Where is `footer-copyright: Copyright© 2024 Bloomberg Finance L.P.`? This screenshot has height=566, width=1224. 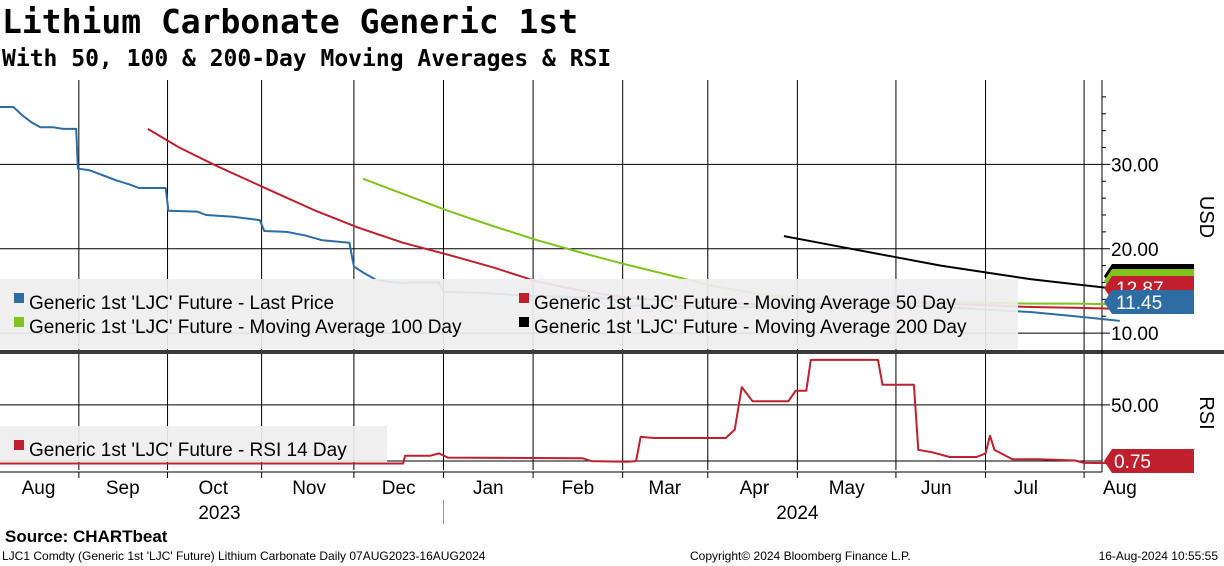 footer-copyright: Copyright© 2024 Bloomberg Finance L.P. is located at coordinates (800, 556).